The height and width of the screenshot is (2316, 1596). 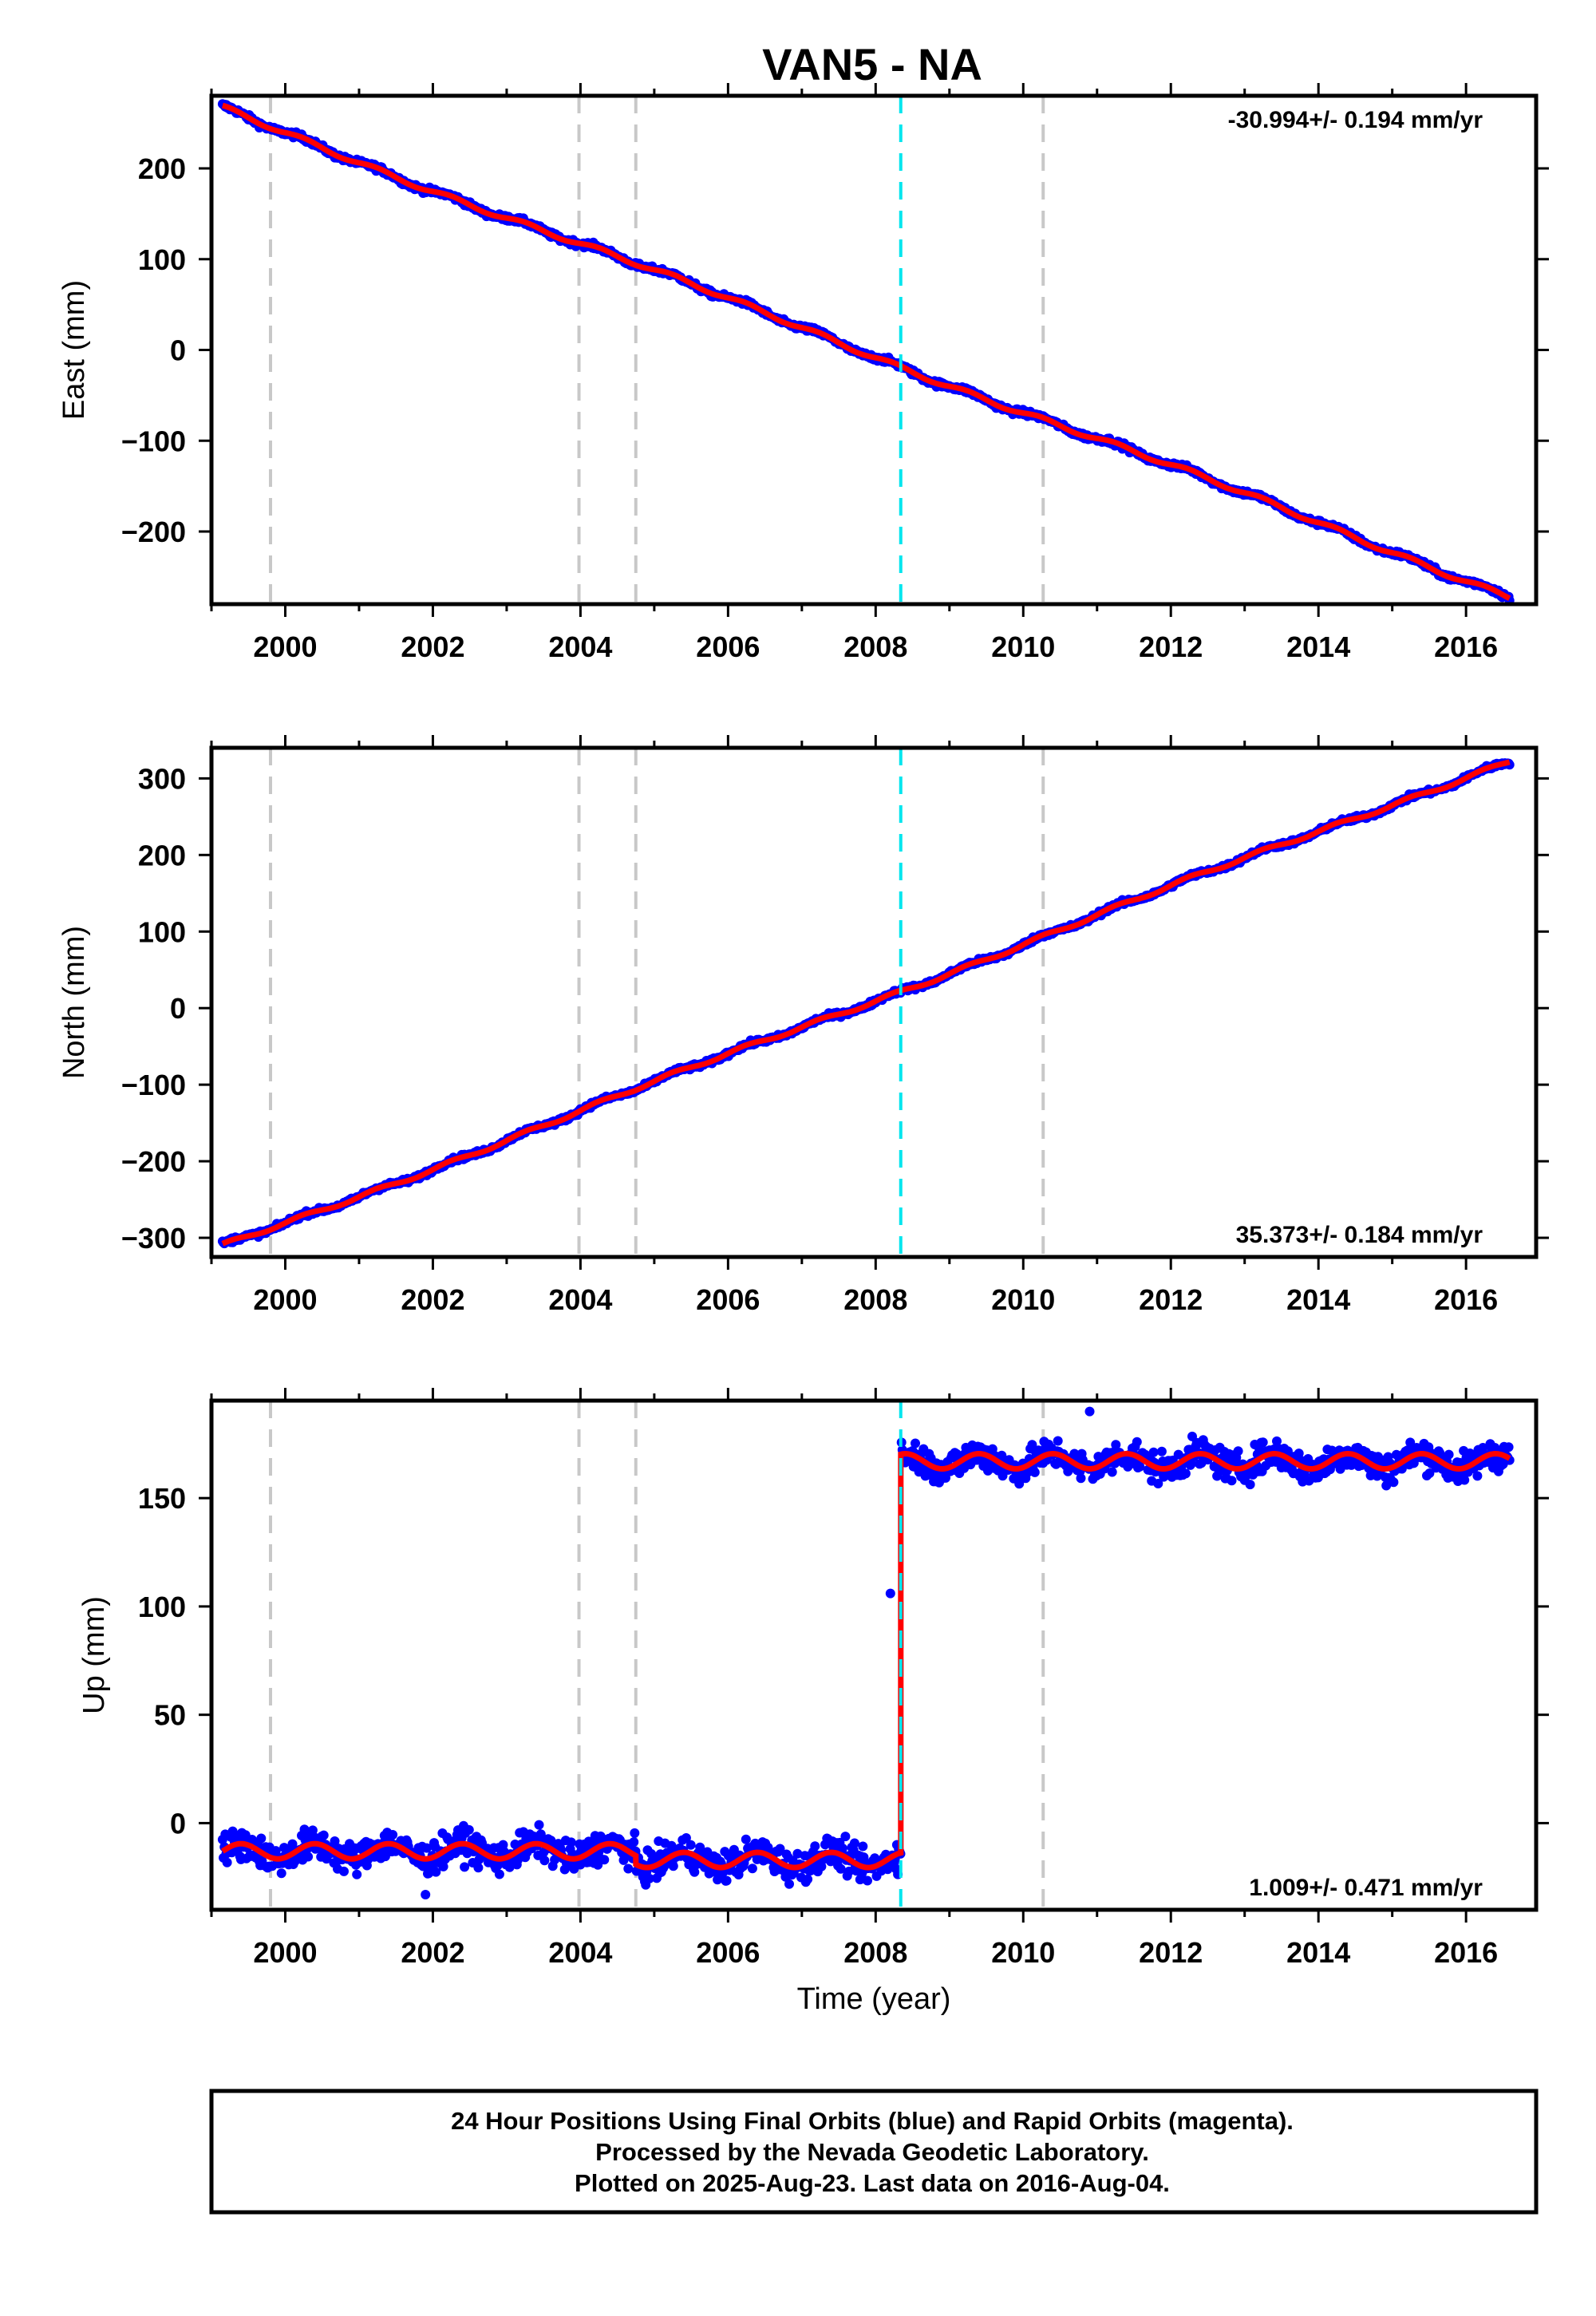 What do you see at coordinates (872, 64) in the screenshot?
I see `figure-title: VAN5 - NA` at bounding box center [872, 64].